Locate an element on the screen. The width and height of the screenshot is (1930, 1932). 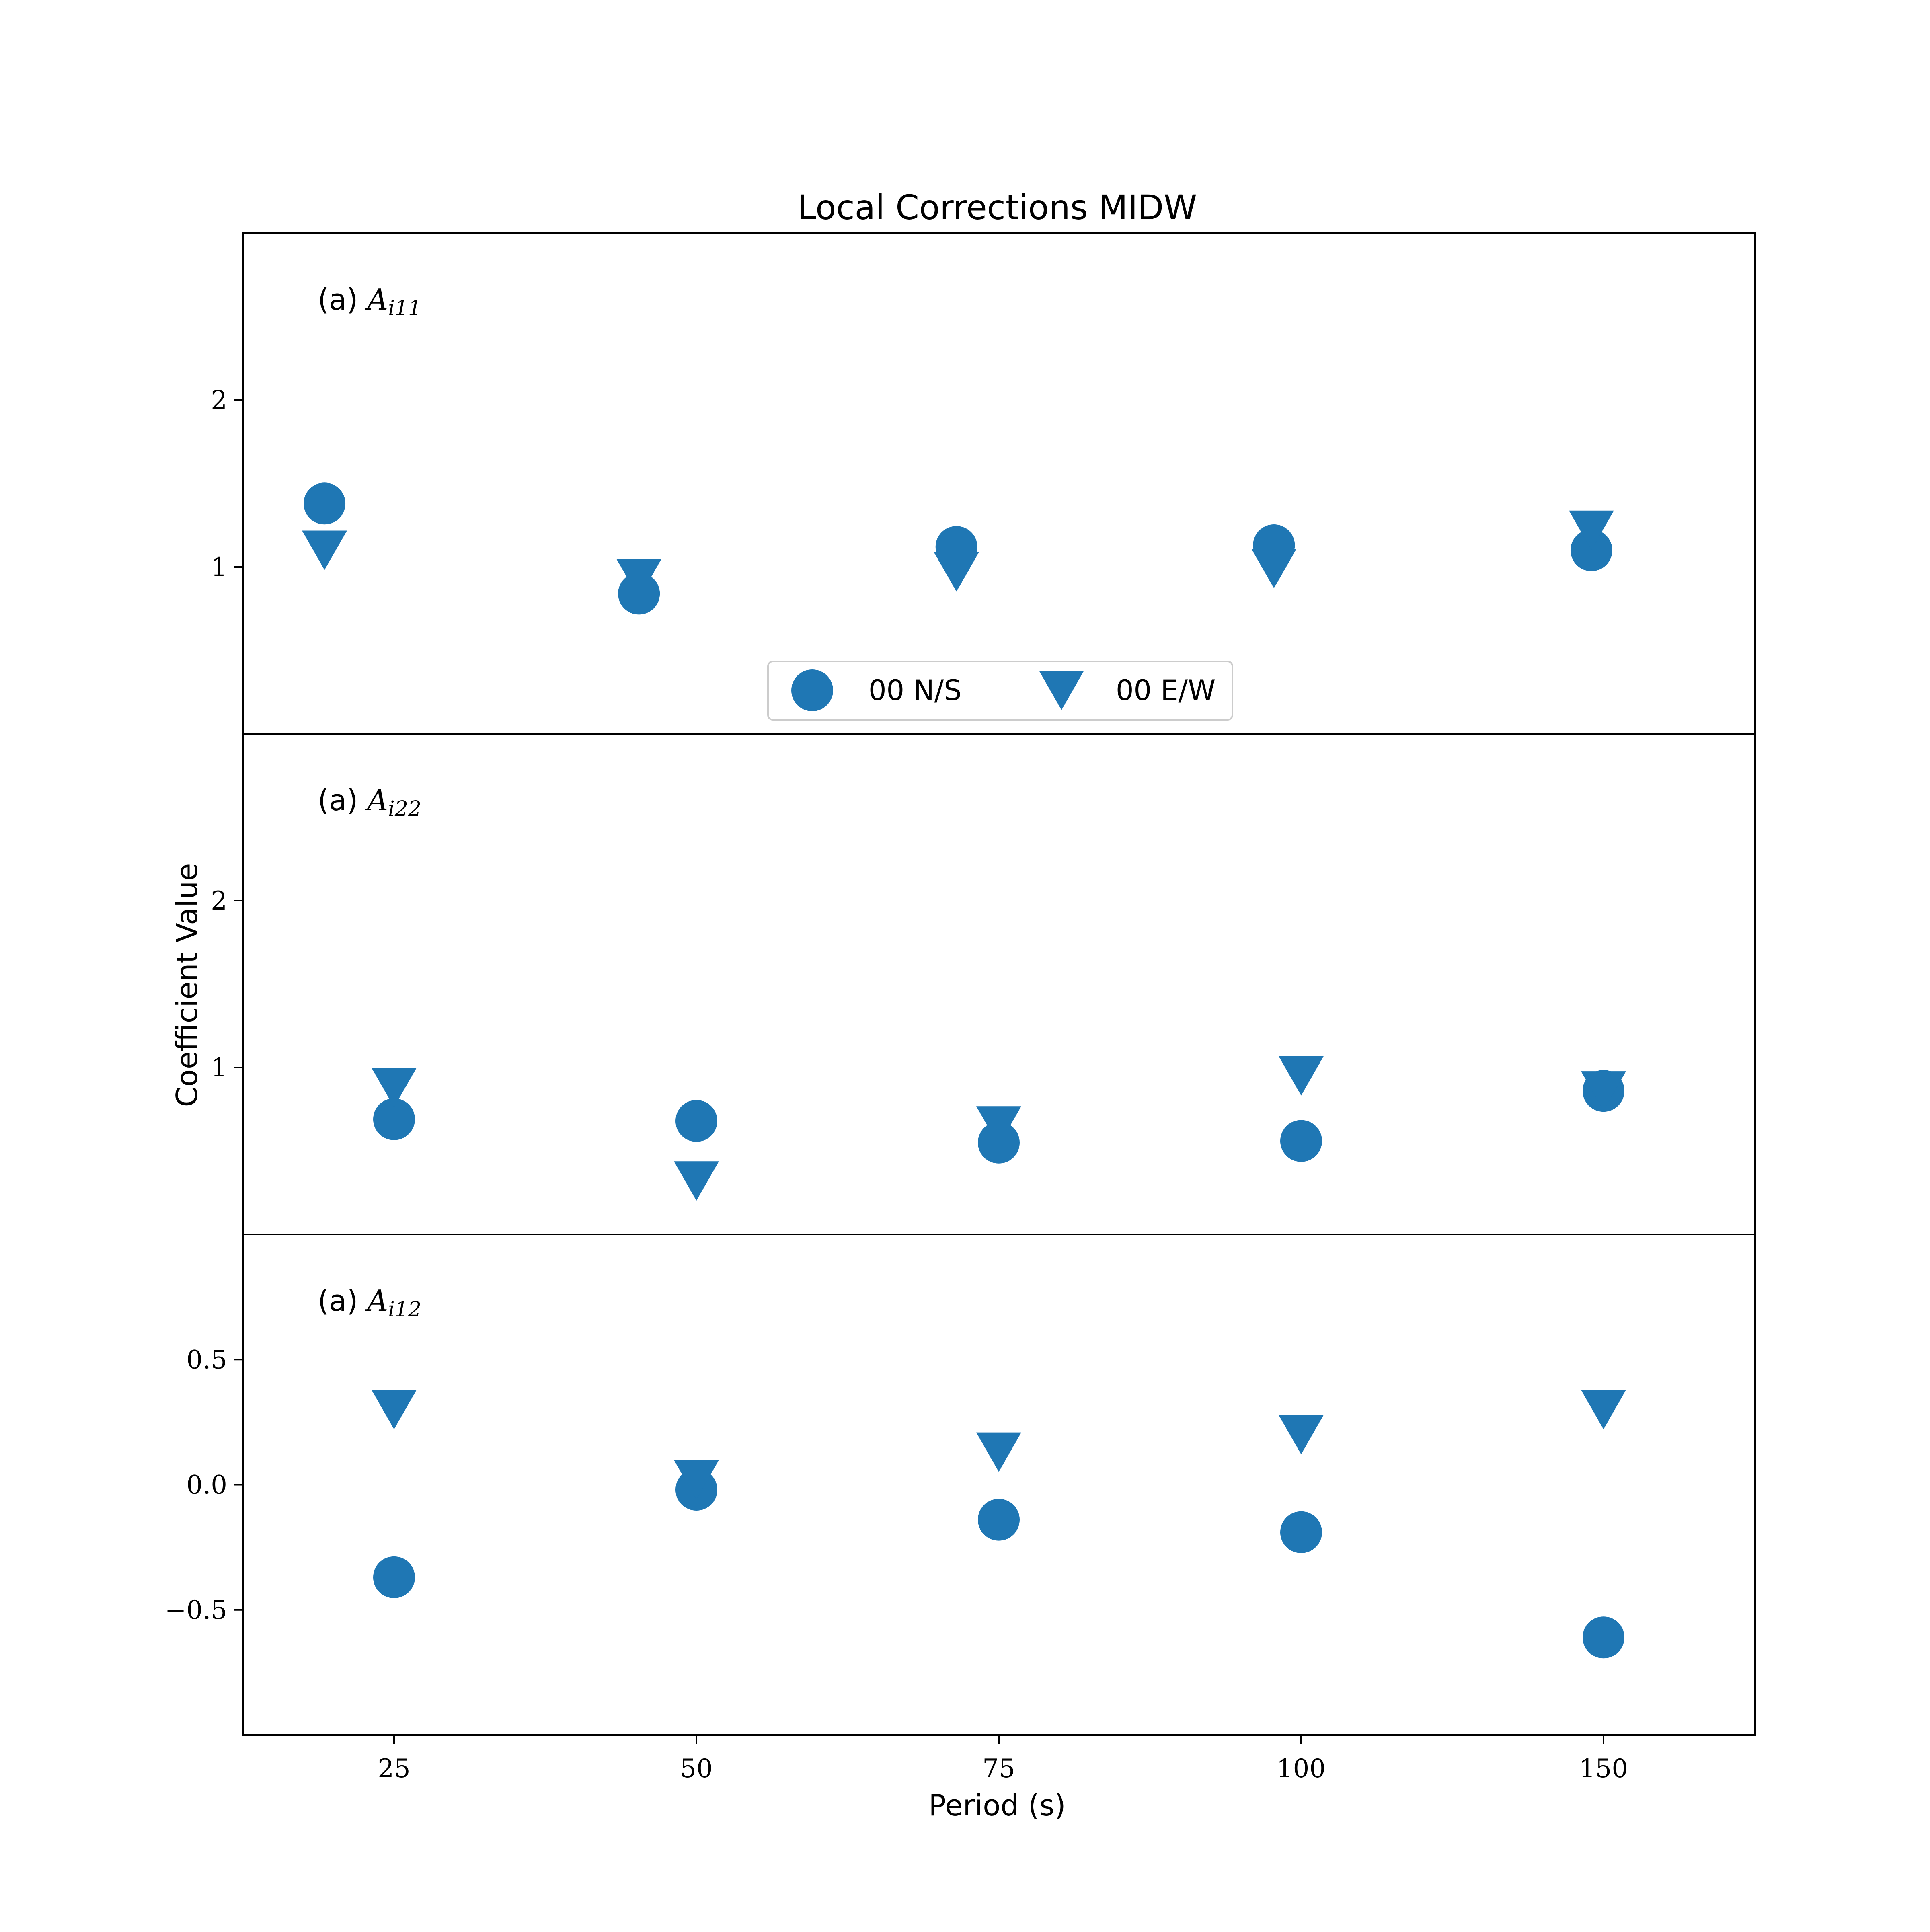
chart-title: Local Corrections MIDW is located at coordinates (997, 207).